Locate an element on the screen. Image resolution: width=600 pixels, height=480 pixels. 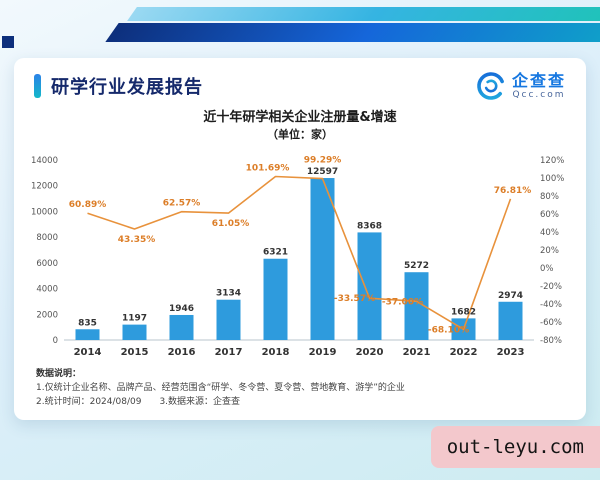
y-axis-right-tick: -40% is located at coordinates (551, 305).